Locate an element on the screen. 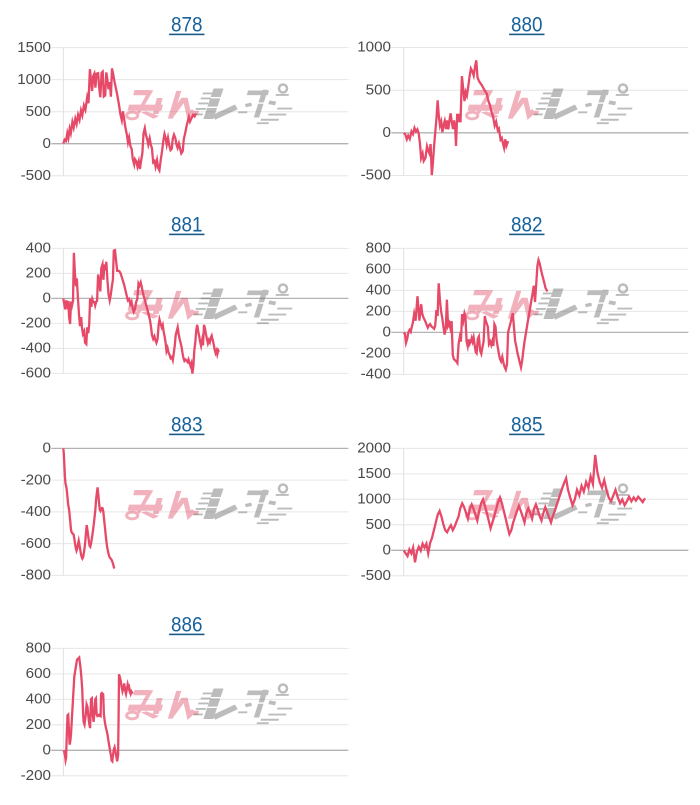  svg-text: 885 is located at coordinates (527, 425).